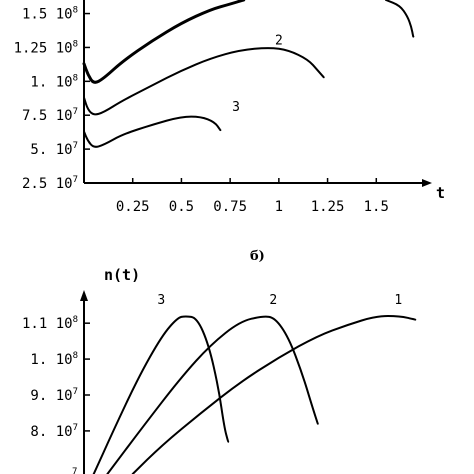 This screenshot has width=474, height=474. What do you see at coordinates (54, 81) in the screenshot?
I see `top-y-tick-label: 1. 108` at bounding box center [54, 81].